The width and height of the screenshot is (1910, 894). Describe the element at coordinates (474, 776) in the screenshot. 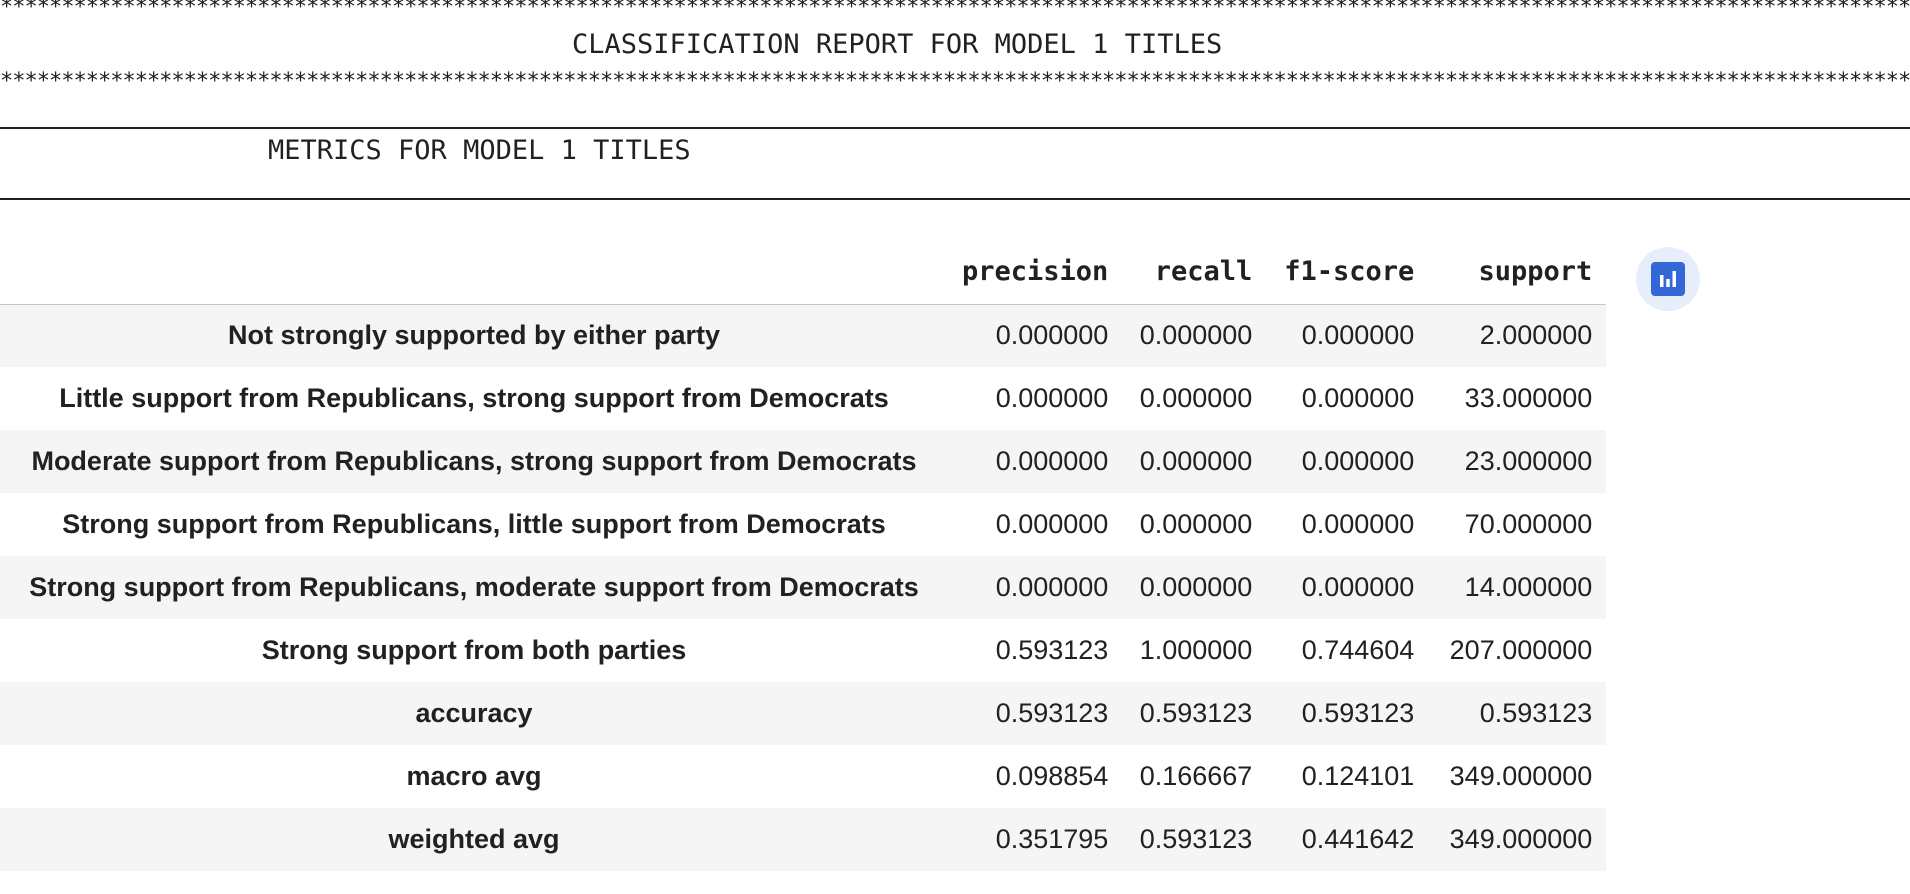

I see `row-label: macro avg` at that location.